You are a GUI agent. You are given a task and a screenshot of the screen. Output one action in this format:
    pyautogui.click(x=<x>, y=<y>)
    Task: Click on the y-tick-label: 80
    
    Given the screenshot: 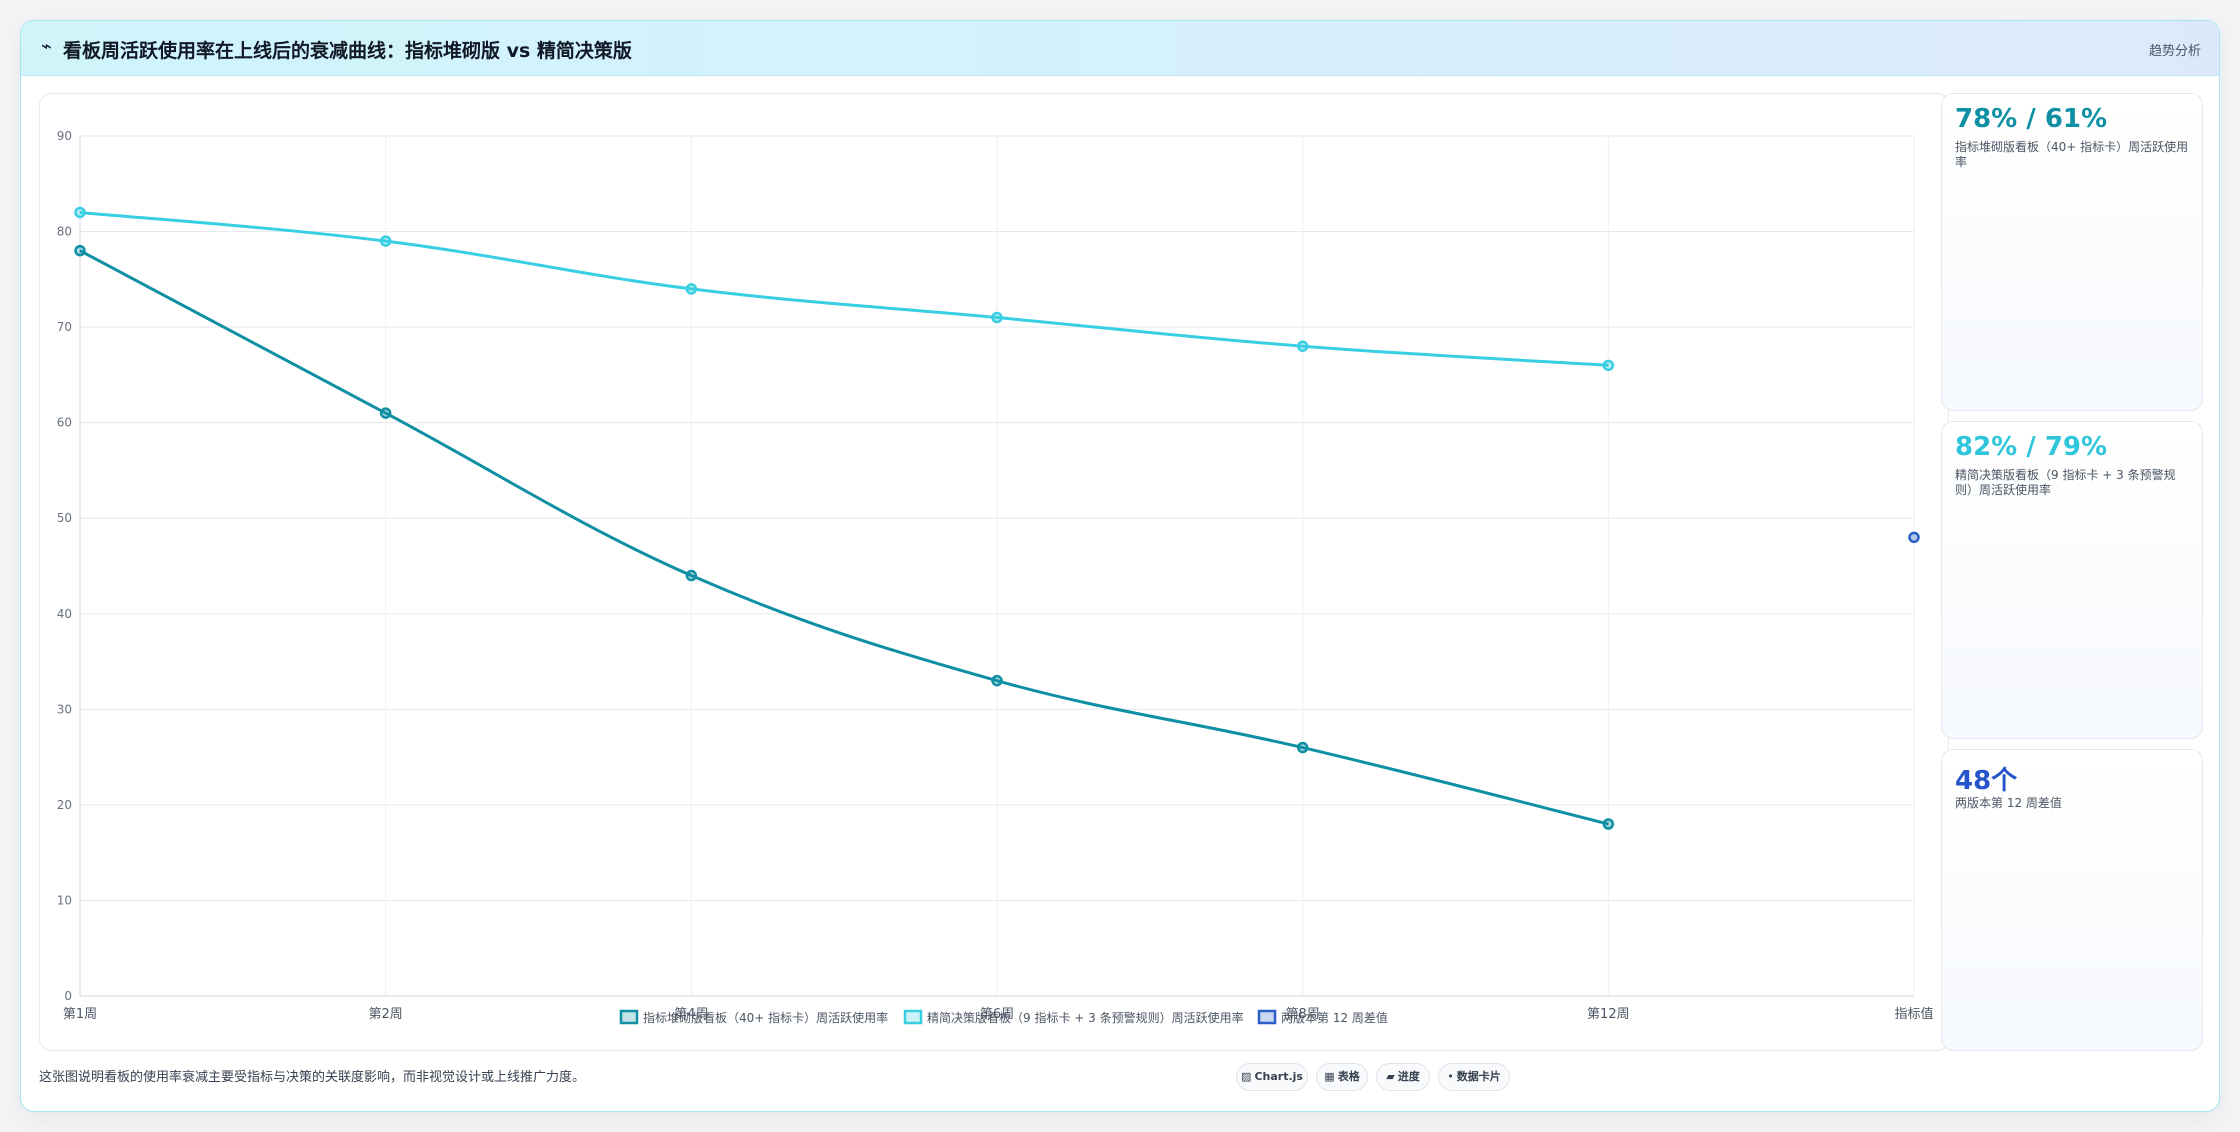 What is the action you would take?
    pyautogui.click(x=64, y=232)
    